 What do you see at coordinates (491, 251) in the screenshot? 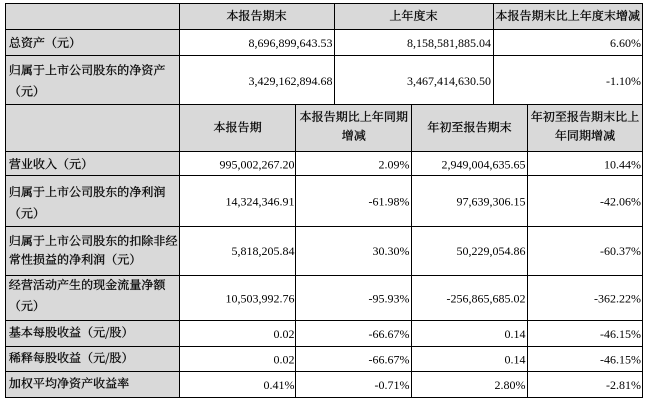
I see `svg-text: 50,229,054.86` at bounding box center [491, 251].